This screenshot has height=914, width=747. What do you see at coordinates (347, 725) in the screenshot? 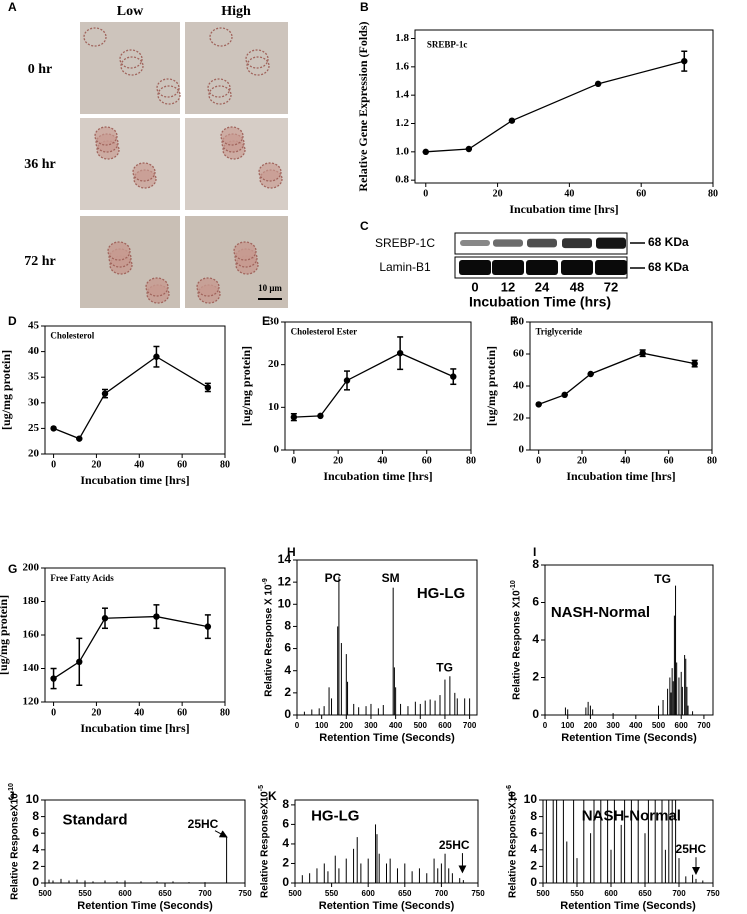
I see `x-tick-label: 200` at bounding box center [347, 725].